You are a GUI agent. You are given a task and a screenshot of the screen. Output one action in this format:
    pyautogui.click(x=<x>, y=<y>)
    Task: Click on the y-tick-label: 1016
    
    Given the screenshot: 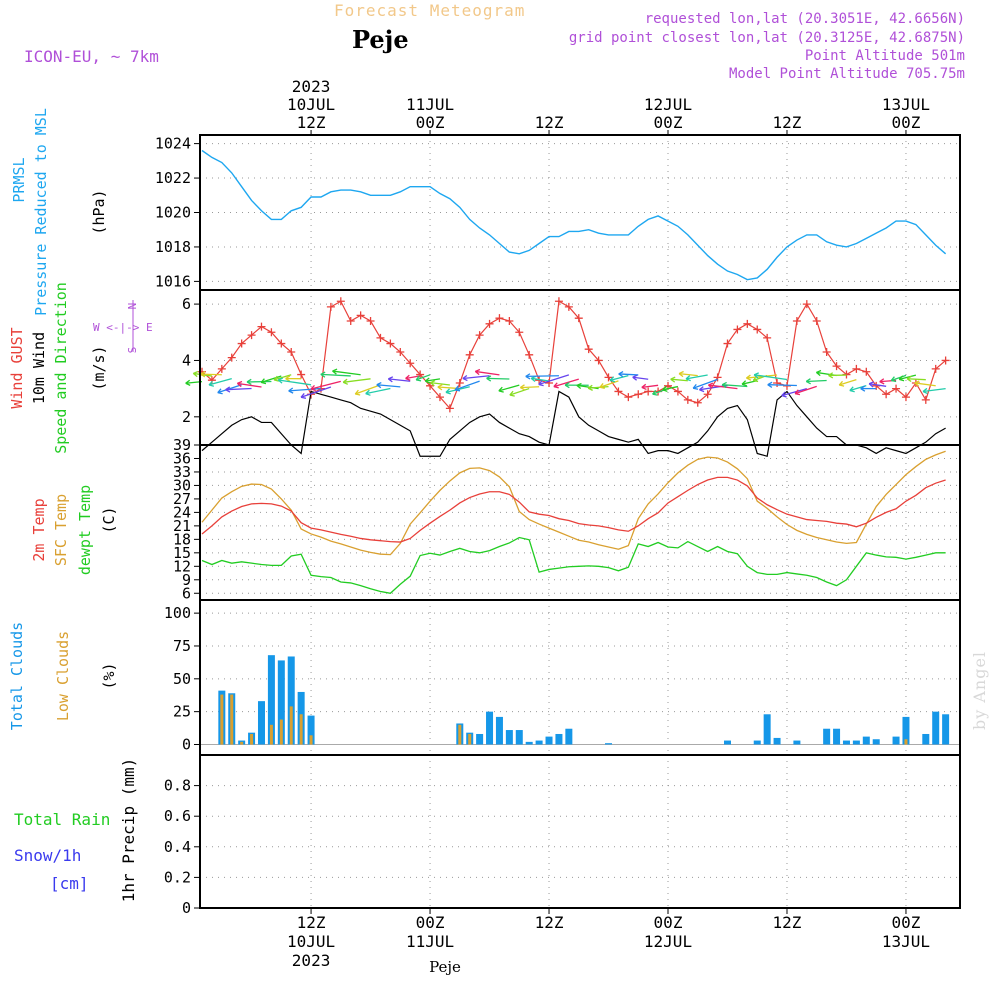 What is the action you would take?
    pyautogui.click(x=173, y=281)
    